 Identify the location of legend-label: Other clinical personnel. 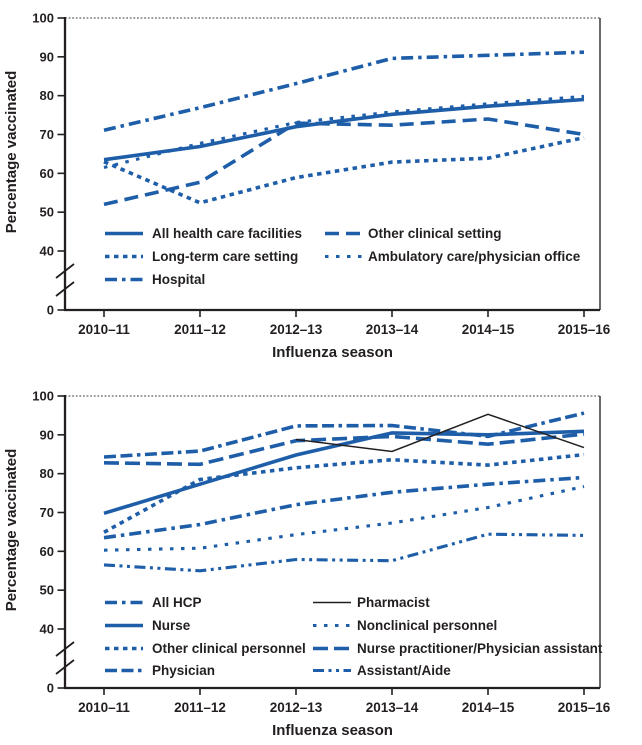
(229, 648).